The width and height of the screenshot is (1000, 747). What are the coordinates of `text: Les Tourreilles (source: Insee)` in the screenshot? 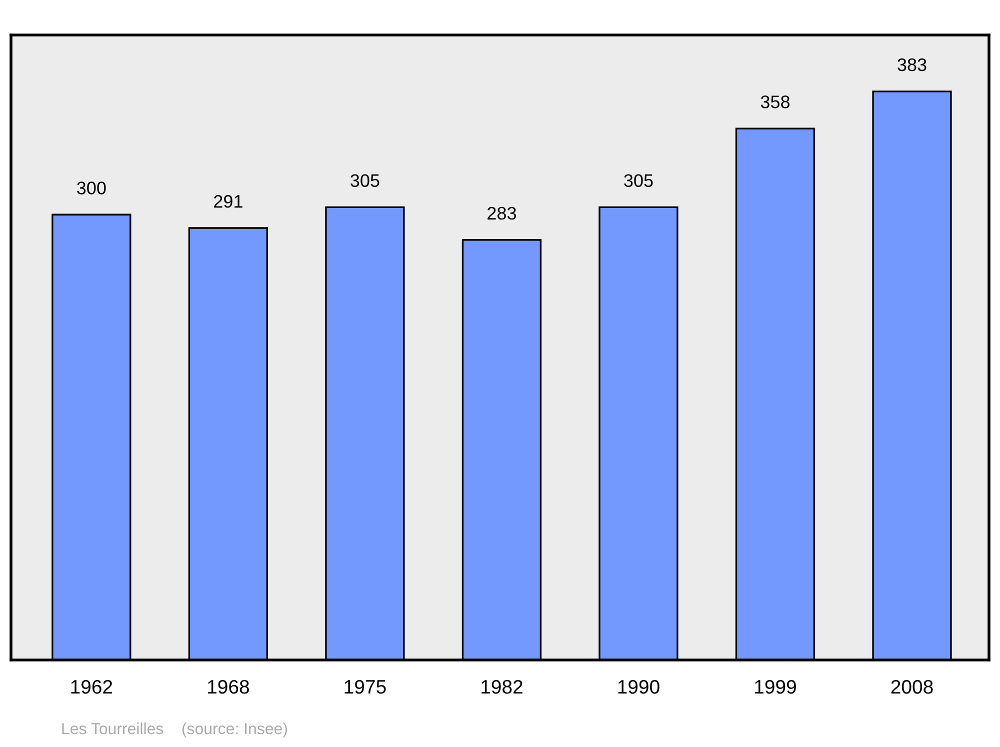 It's located at (174, 730).